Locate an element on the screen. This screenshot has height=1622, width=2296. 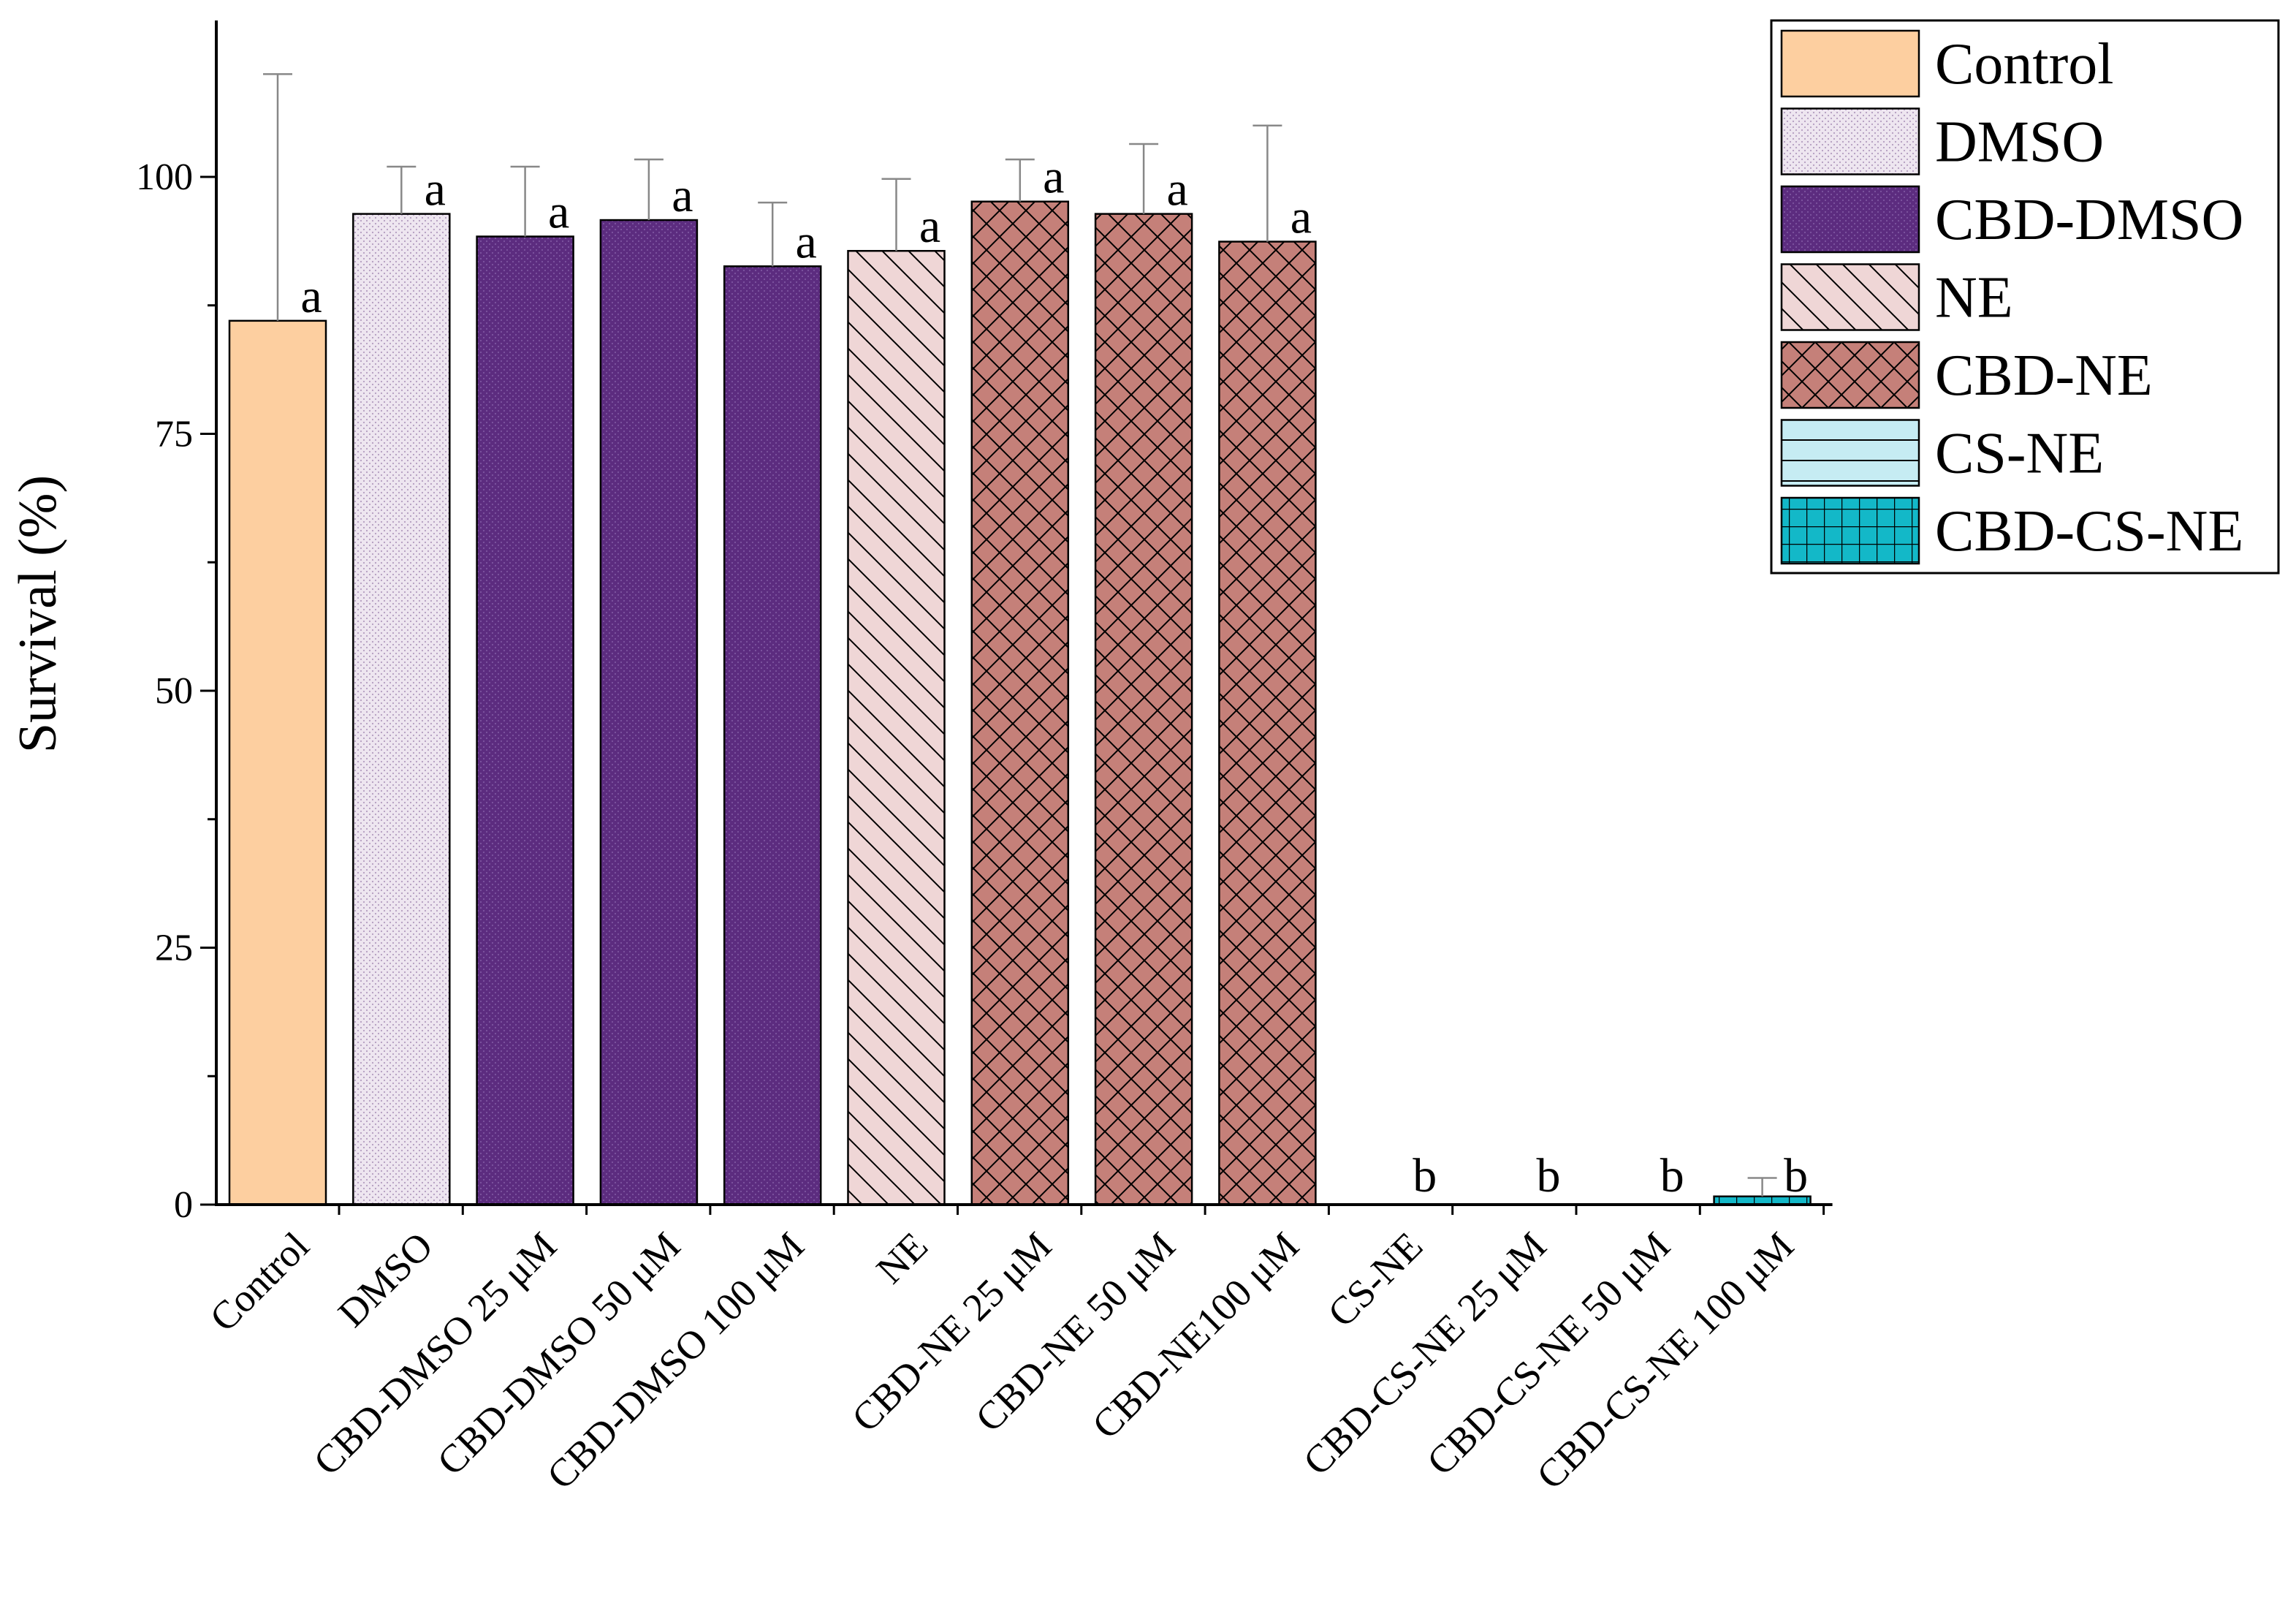
significance-letter-10: b is located at coordinates (1549, 1175).